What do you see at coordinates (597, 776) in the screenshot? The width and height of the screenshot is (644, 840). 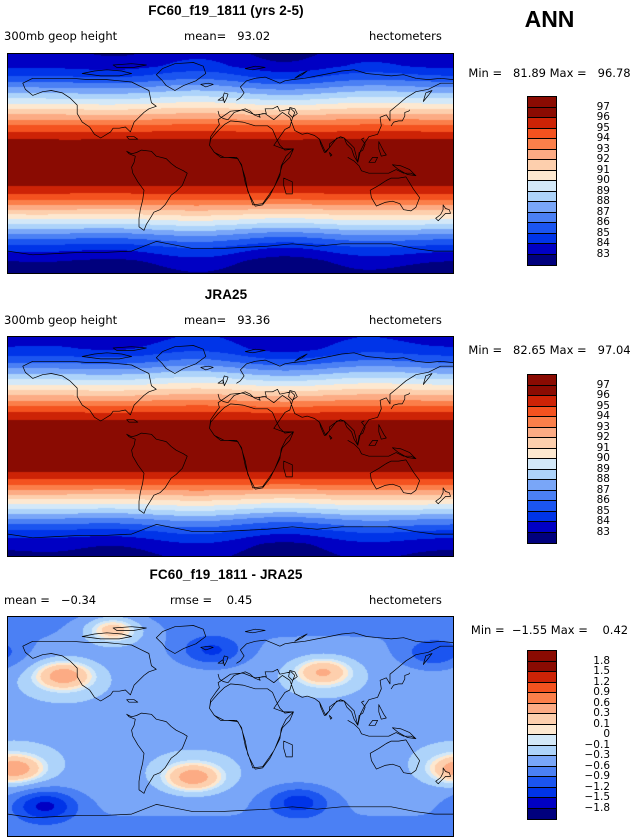 I see `colorbar-tick-label: −0.9` at bounding box center [597, 776].